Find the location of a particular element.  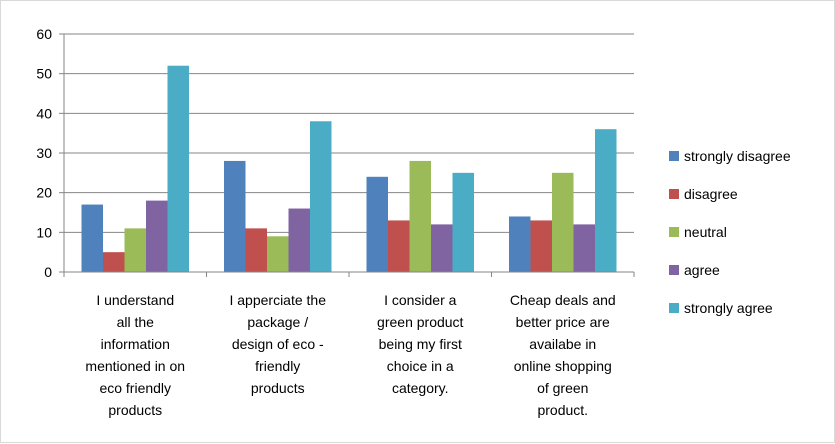

y-tick-label: 50 is located at coordinates (44, 74).